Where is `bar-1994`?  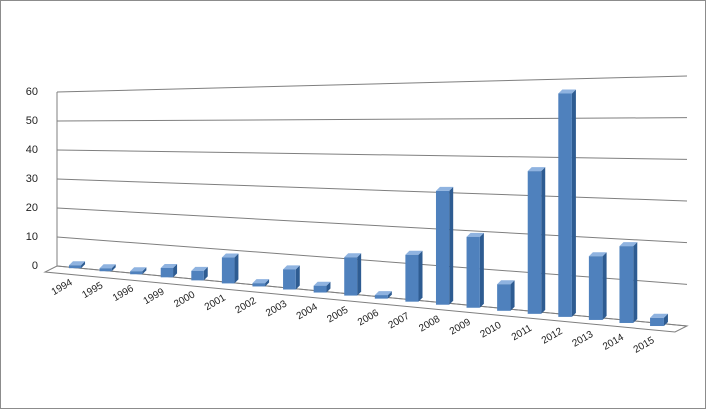 bar-1994 is located at coordinates (77, 265).